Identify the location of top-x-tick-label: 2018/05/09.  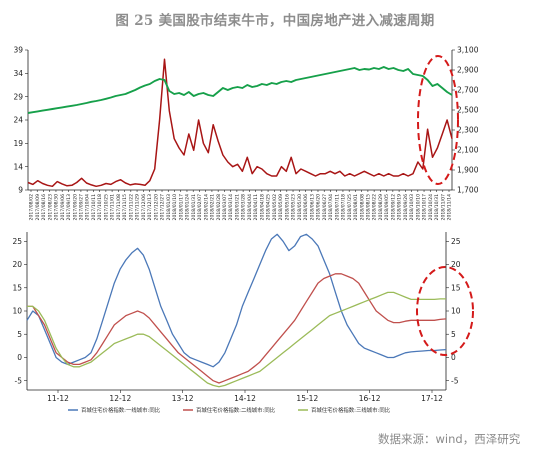
(281, 207).